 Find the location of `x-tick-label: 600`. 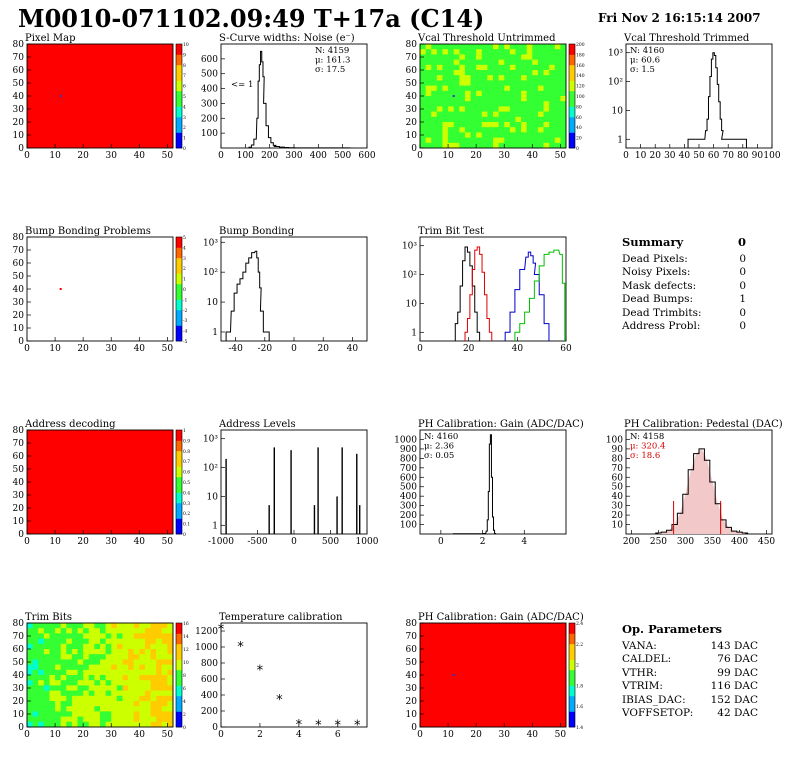

x-tick-label: 600 is located at coordinates (366, 156).